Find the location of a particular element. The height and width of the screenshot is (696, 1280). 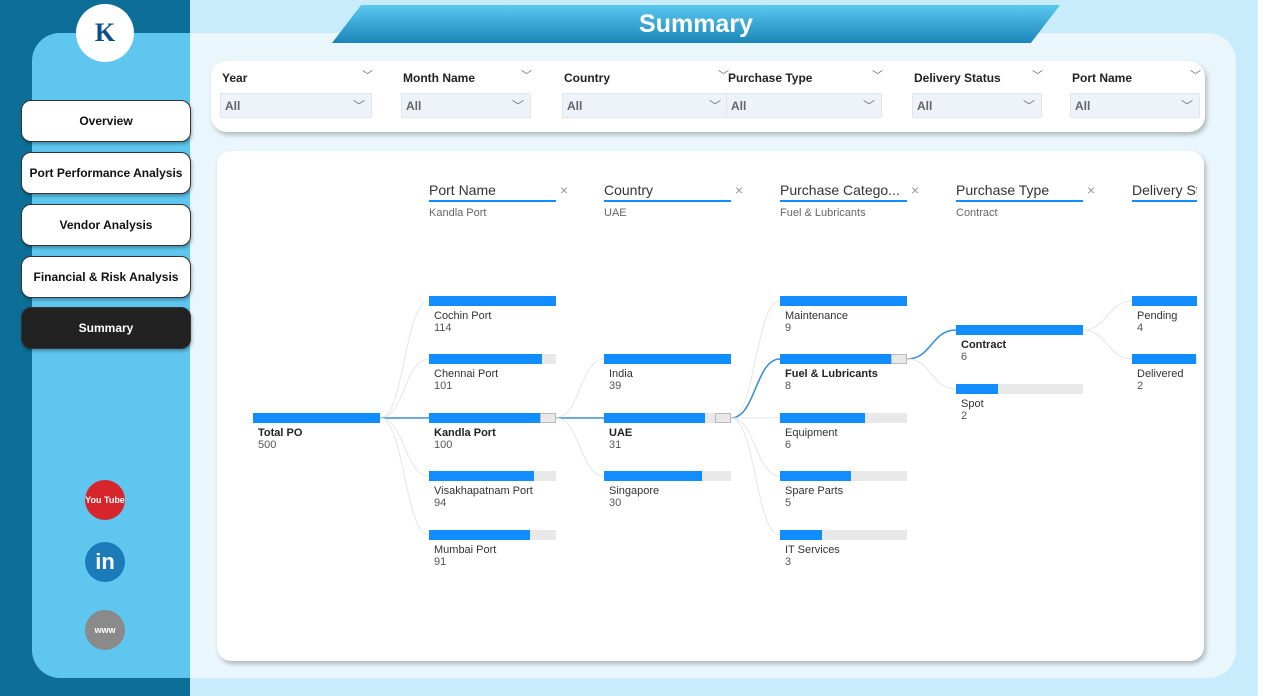

level-title: Port Name is located at coordinates (492, 192).